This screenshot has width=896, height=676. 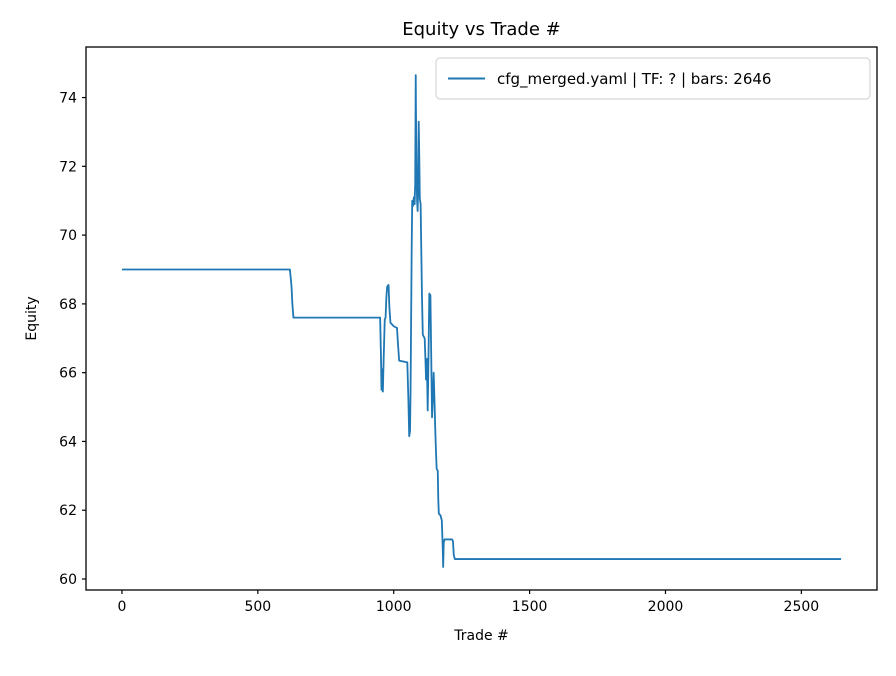 I want to click on x-axis-label: Trade #, so click(x=481, y=636).